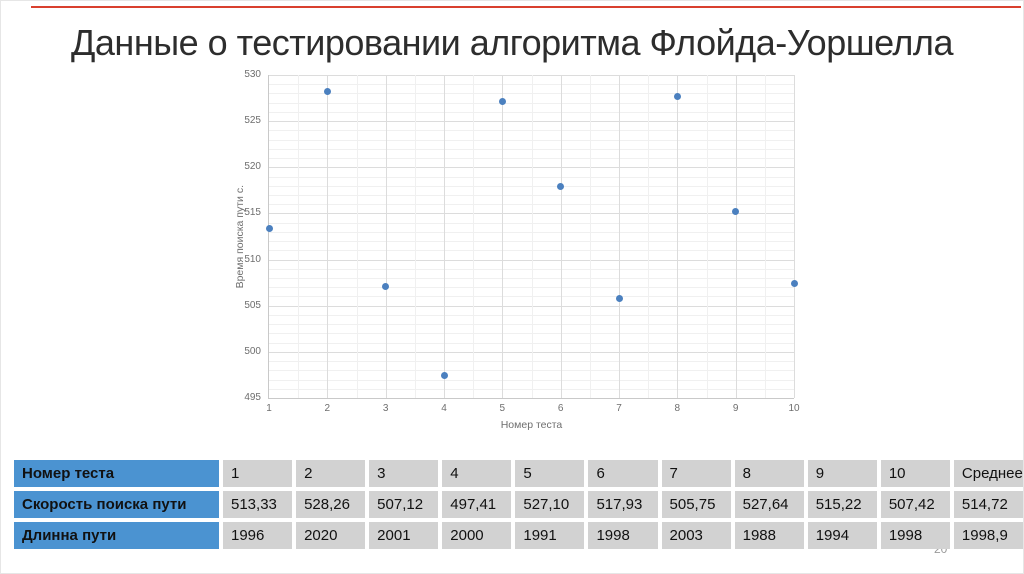 The height and width of the screenshot is (574, 1024). I want to click on accent-line, so click(526, 7).